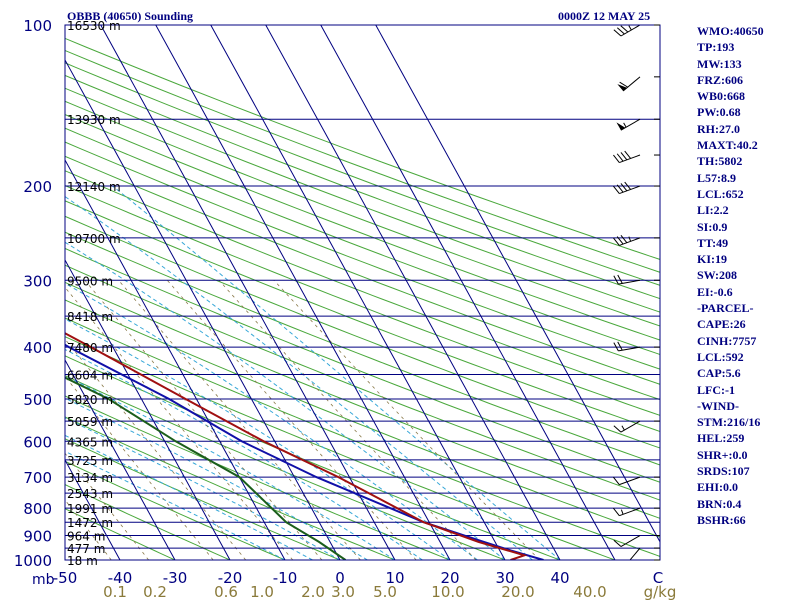 The height and width of the screenshot is (600, 800). Describe the element at coordinates (719, 112) in the screenshot. I see `index-item: PW:0.68` at that location.